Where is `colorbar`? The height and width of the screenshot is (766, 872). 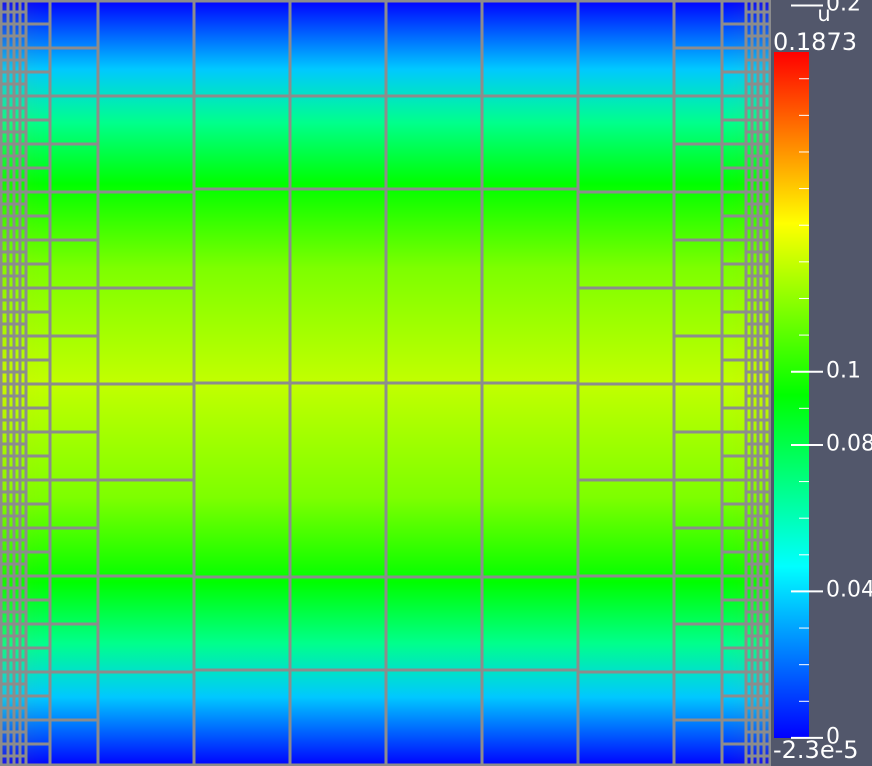 colorbar is located at coordinates (798, 371).